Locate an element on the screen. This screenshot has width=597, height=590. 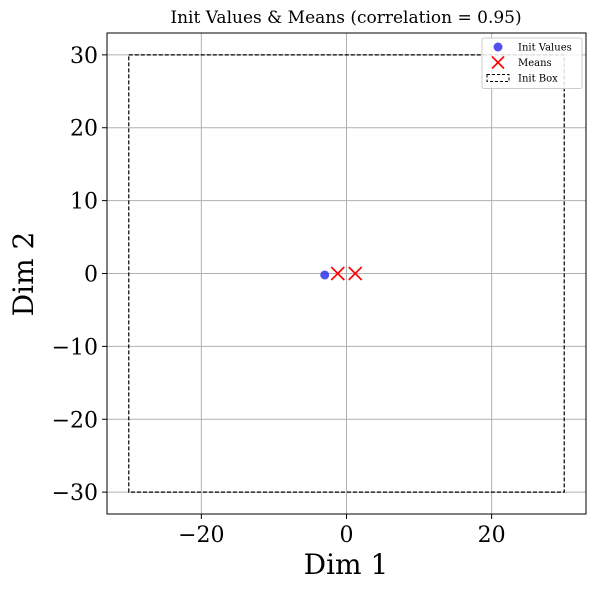
x-tick-label: 20 is located at coordinates (492, 535).